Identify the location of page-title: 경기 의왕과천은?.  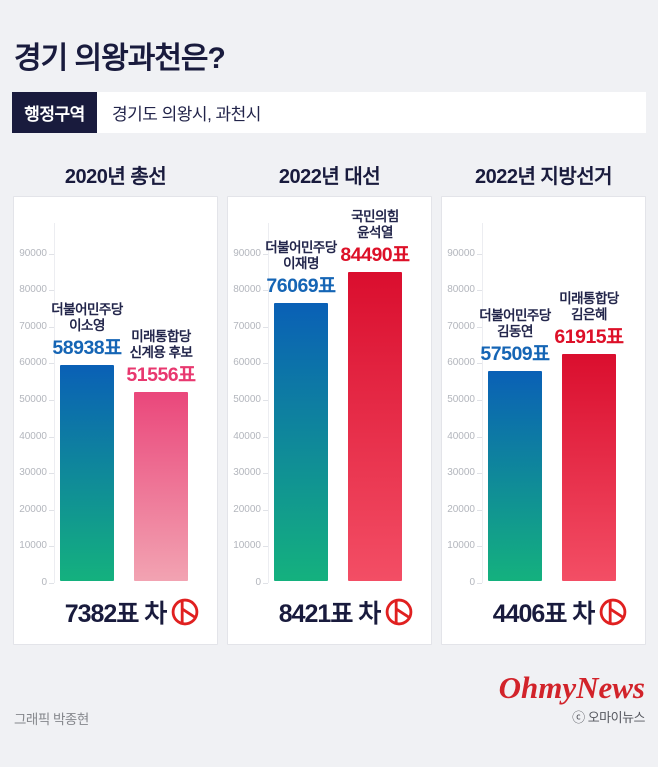
(120, 58).